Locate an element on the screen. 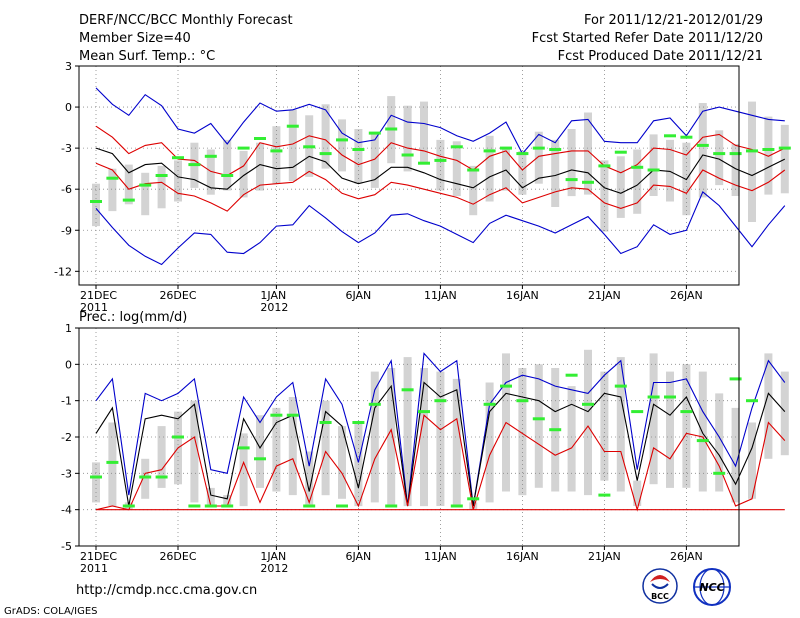  bcc-logo-mark is located at coordinates (660, 578).